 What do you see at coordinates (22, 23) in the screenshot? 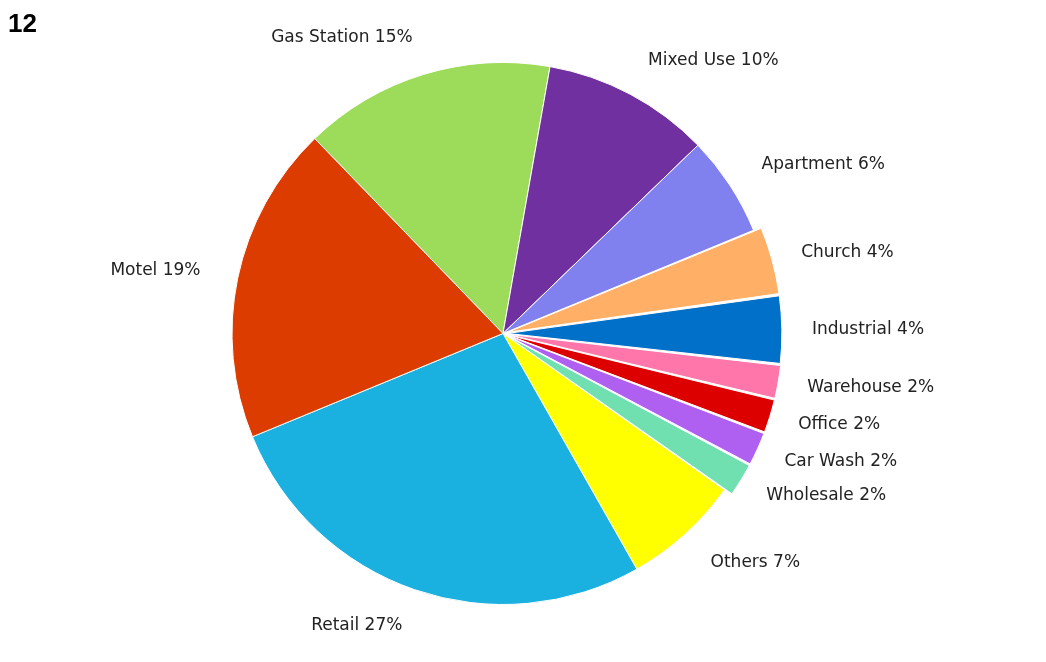
I see `chart-title: 12` at bounding box center [22, 23].